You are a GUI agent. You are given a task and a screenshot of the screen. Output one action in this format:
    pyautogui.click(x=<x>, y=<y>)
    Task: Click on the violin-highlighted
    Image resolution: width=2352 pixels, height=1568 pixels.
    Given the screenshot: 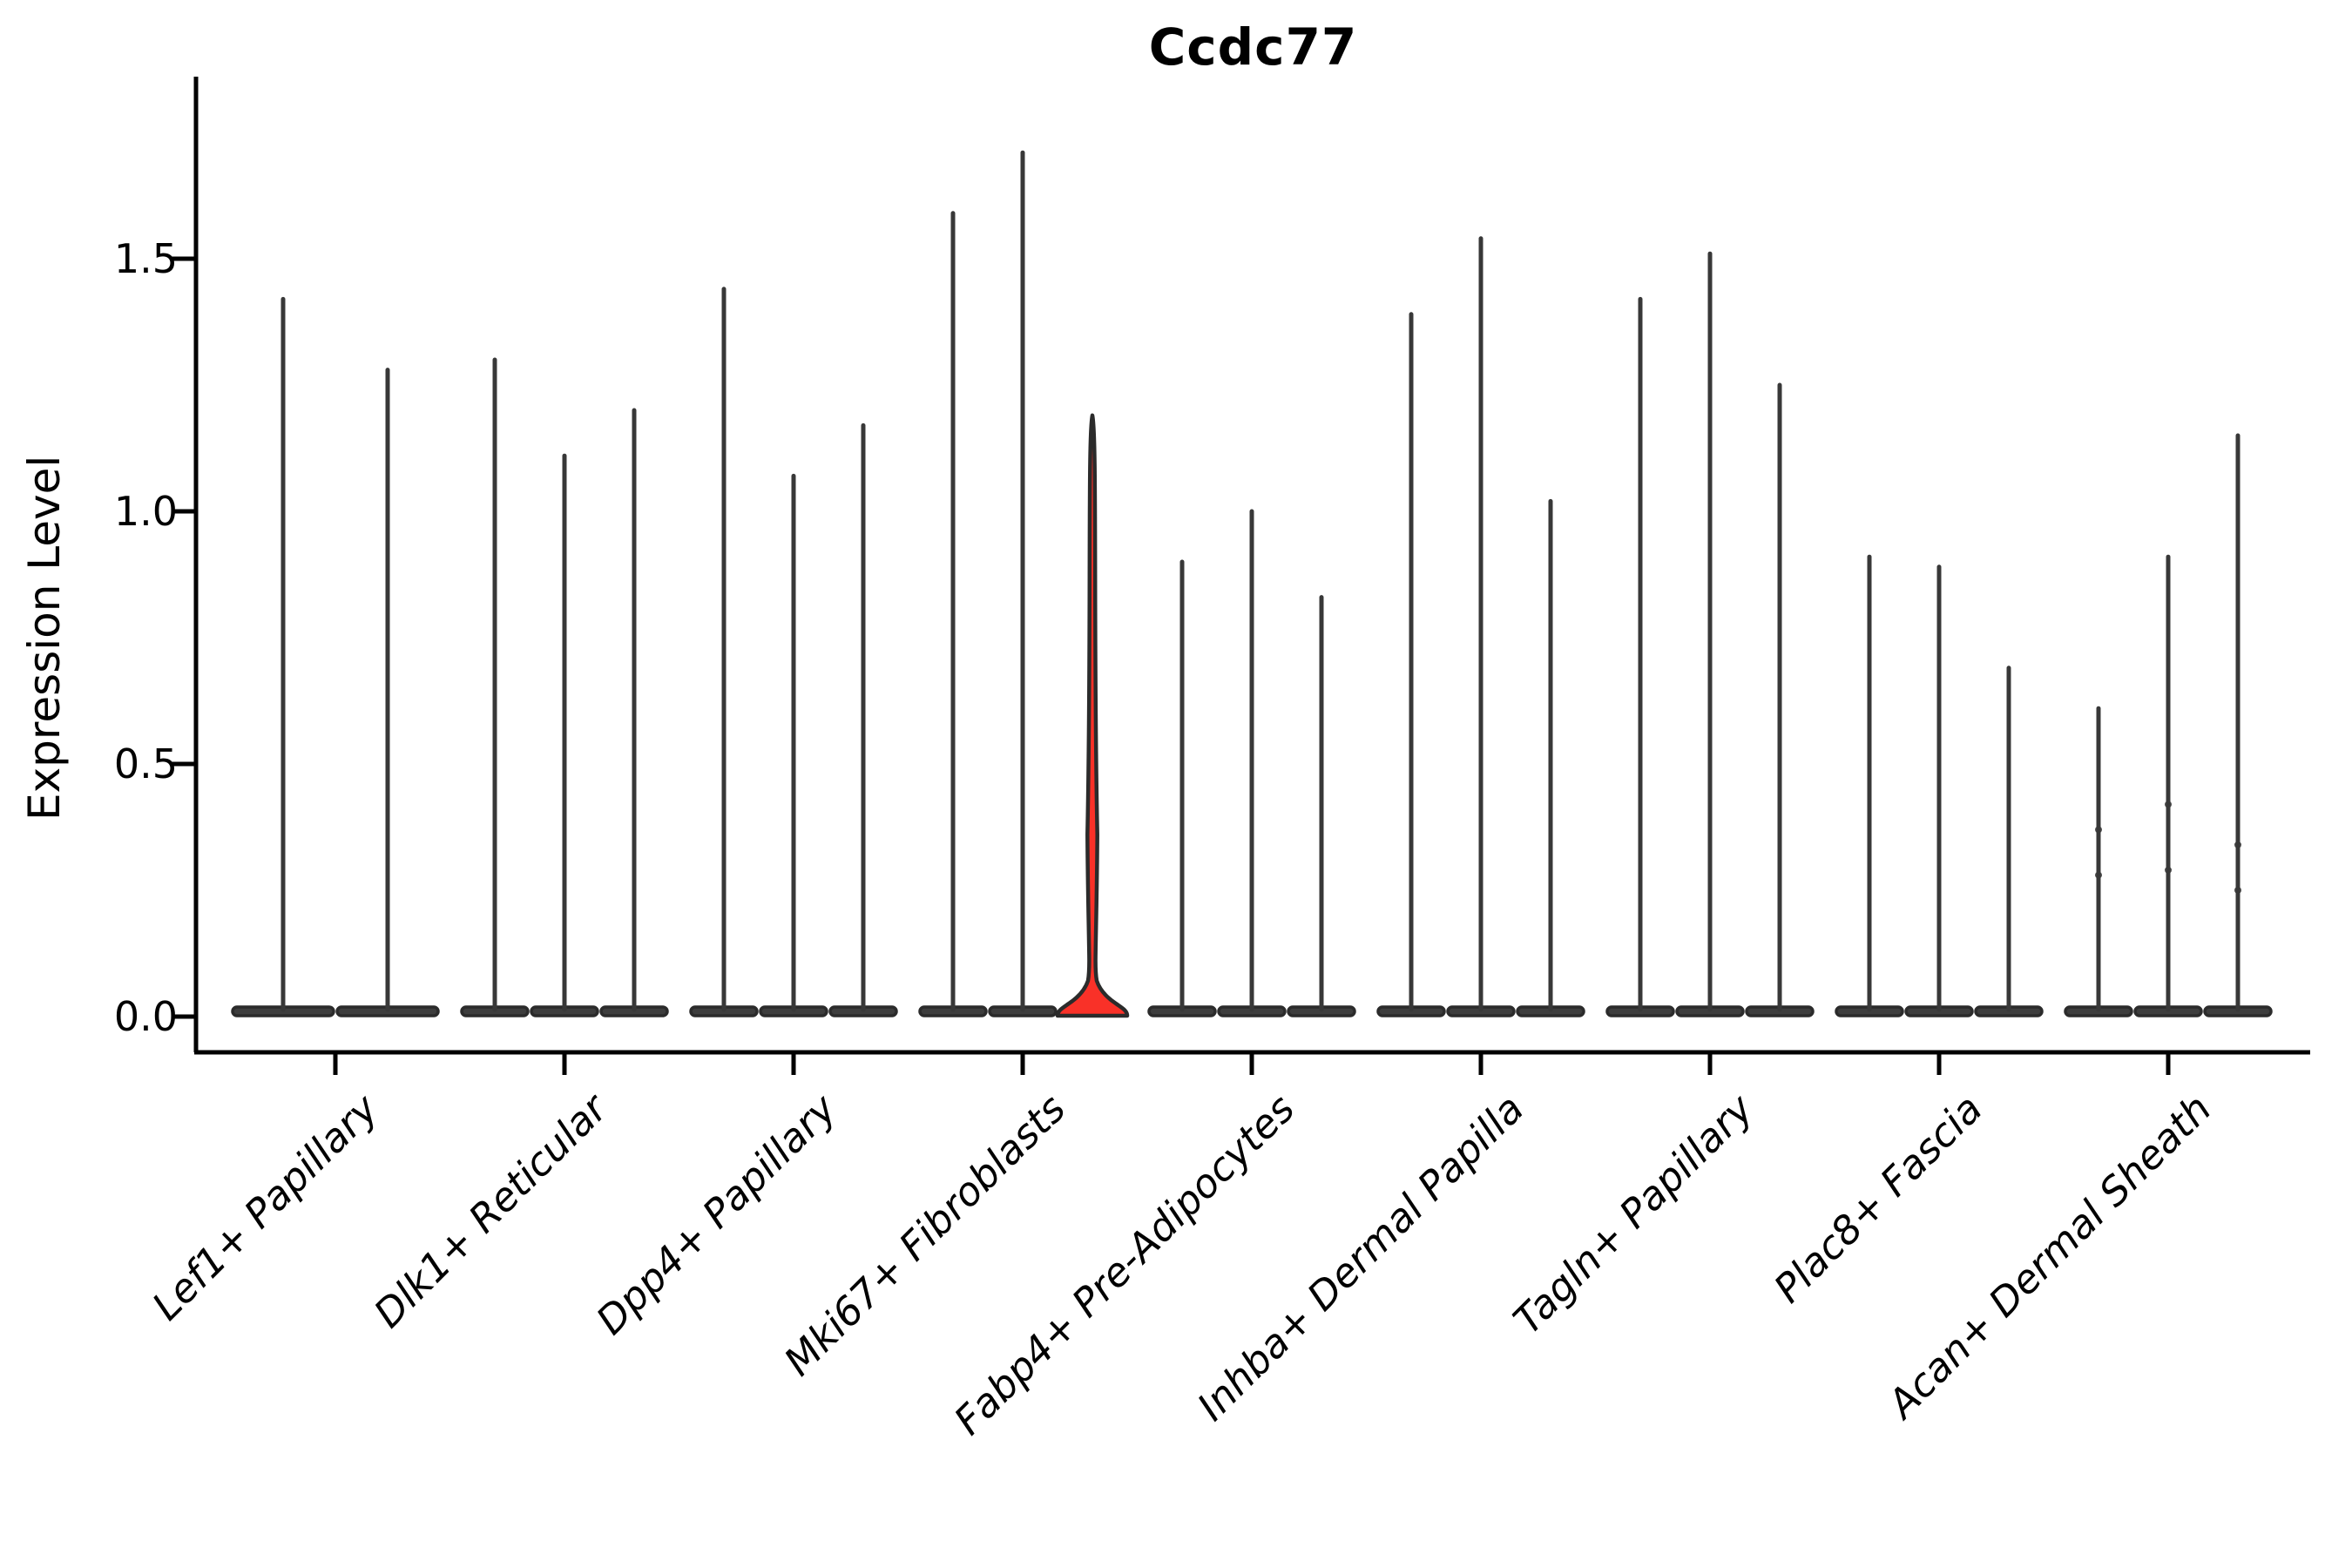 What is the action you would take?
    pyautogui.click(x=1093, y=716)
    